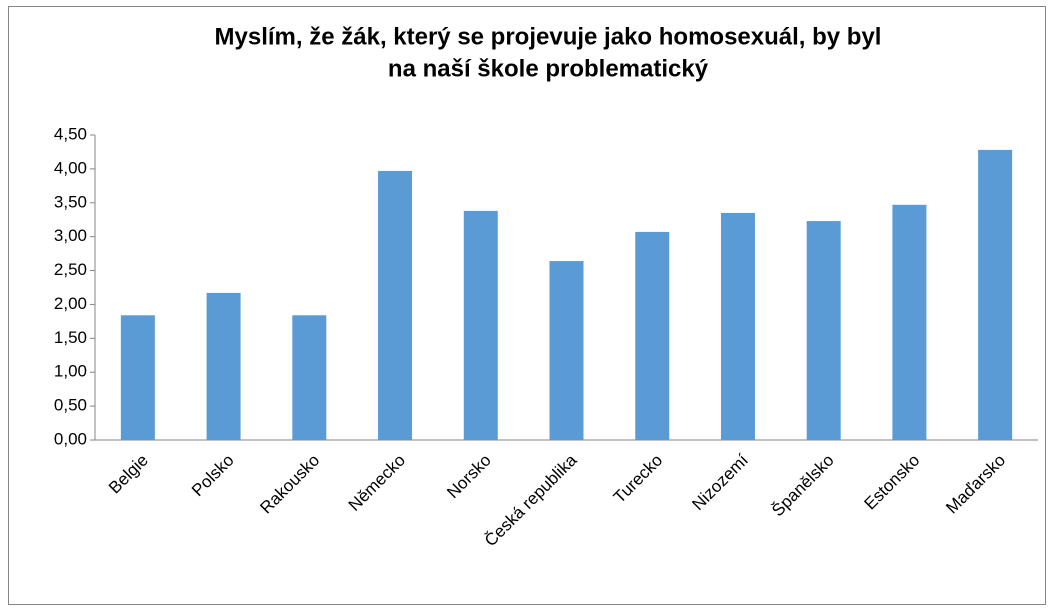 The height and width of the screenshot is (611, 1054). What do you see at coordinates (70, 167) in the screenshot?
I see `y-tick-label: 4,00` at bounding box center [70, 167].